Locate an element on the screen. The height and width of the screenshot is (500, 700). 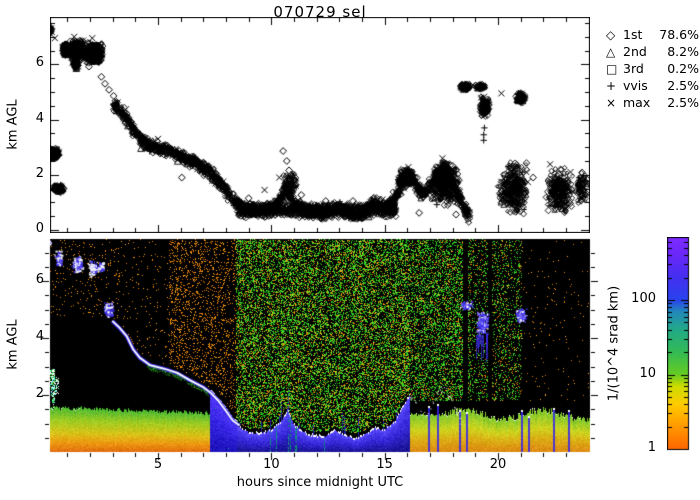
legend-row-3rd: □ 3rd 0.2% is located at coordinates (652, 68).